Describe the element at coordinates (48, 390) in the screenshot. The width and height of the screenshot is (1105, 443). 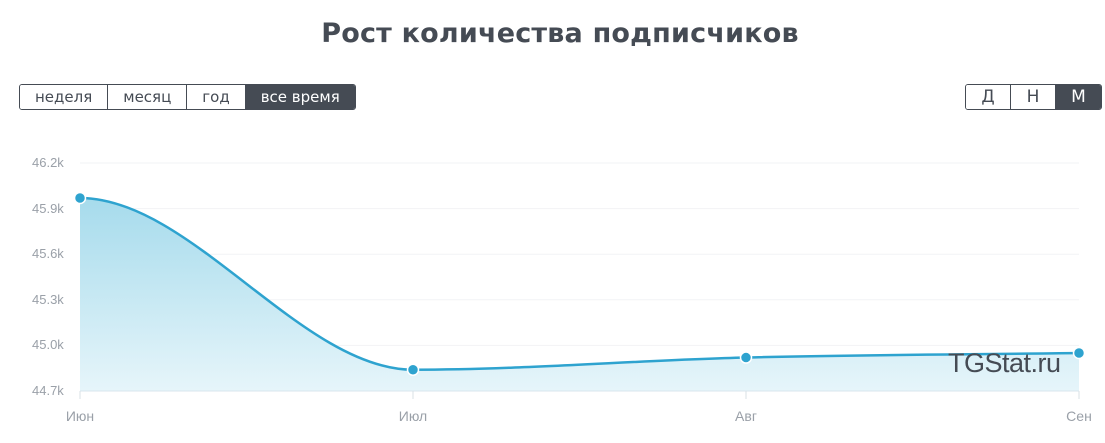
I see `y-tick-label: 44.7k` at that location.